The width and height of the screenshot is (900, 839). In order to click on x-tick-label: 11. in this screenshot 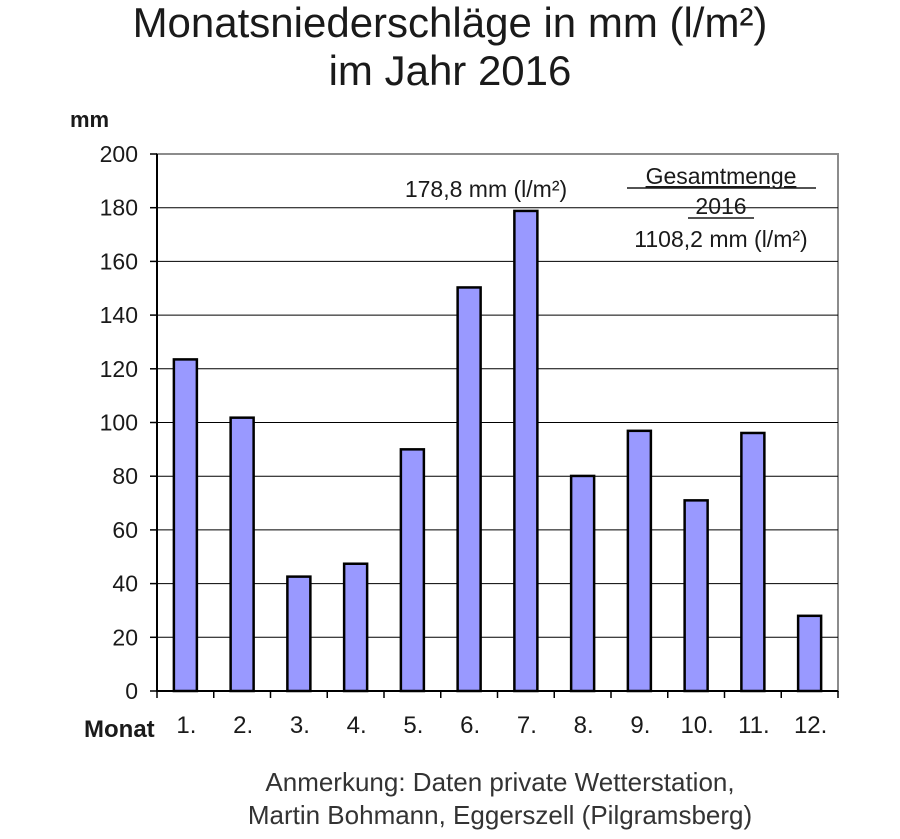, I will do `click(754, 725)`.